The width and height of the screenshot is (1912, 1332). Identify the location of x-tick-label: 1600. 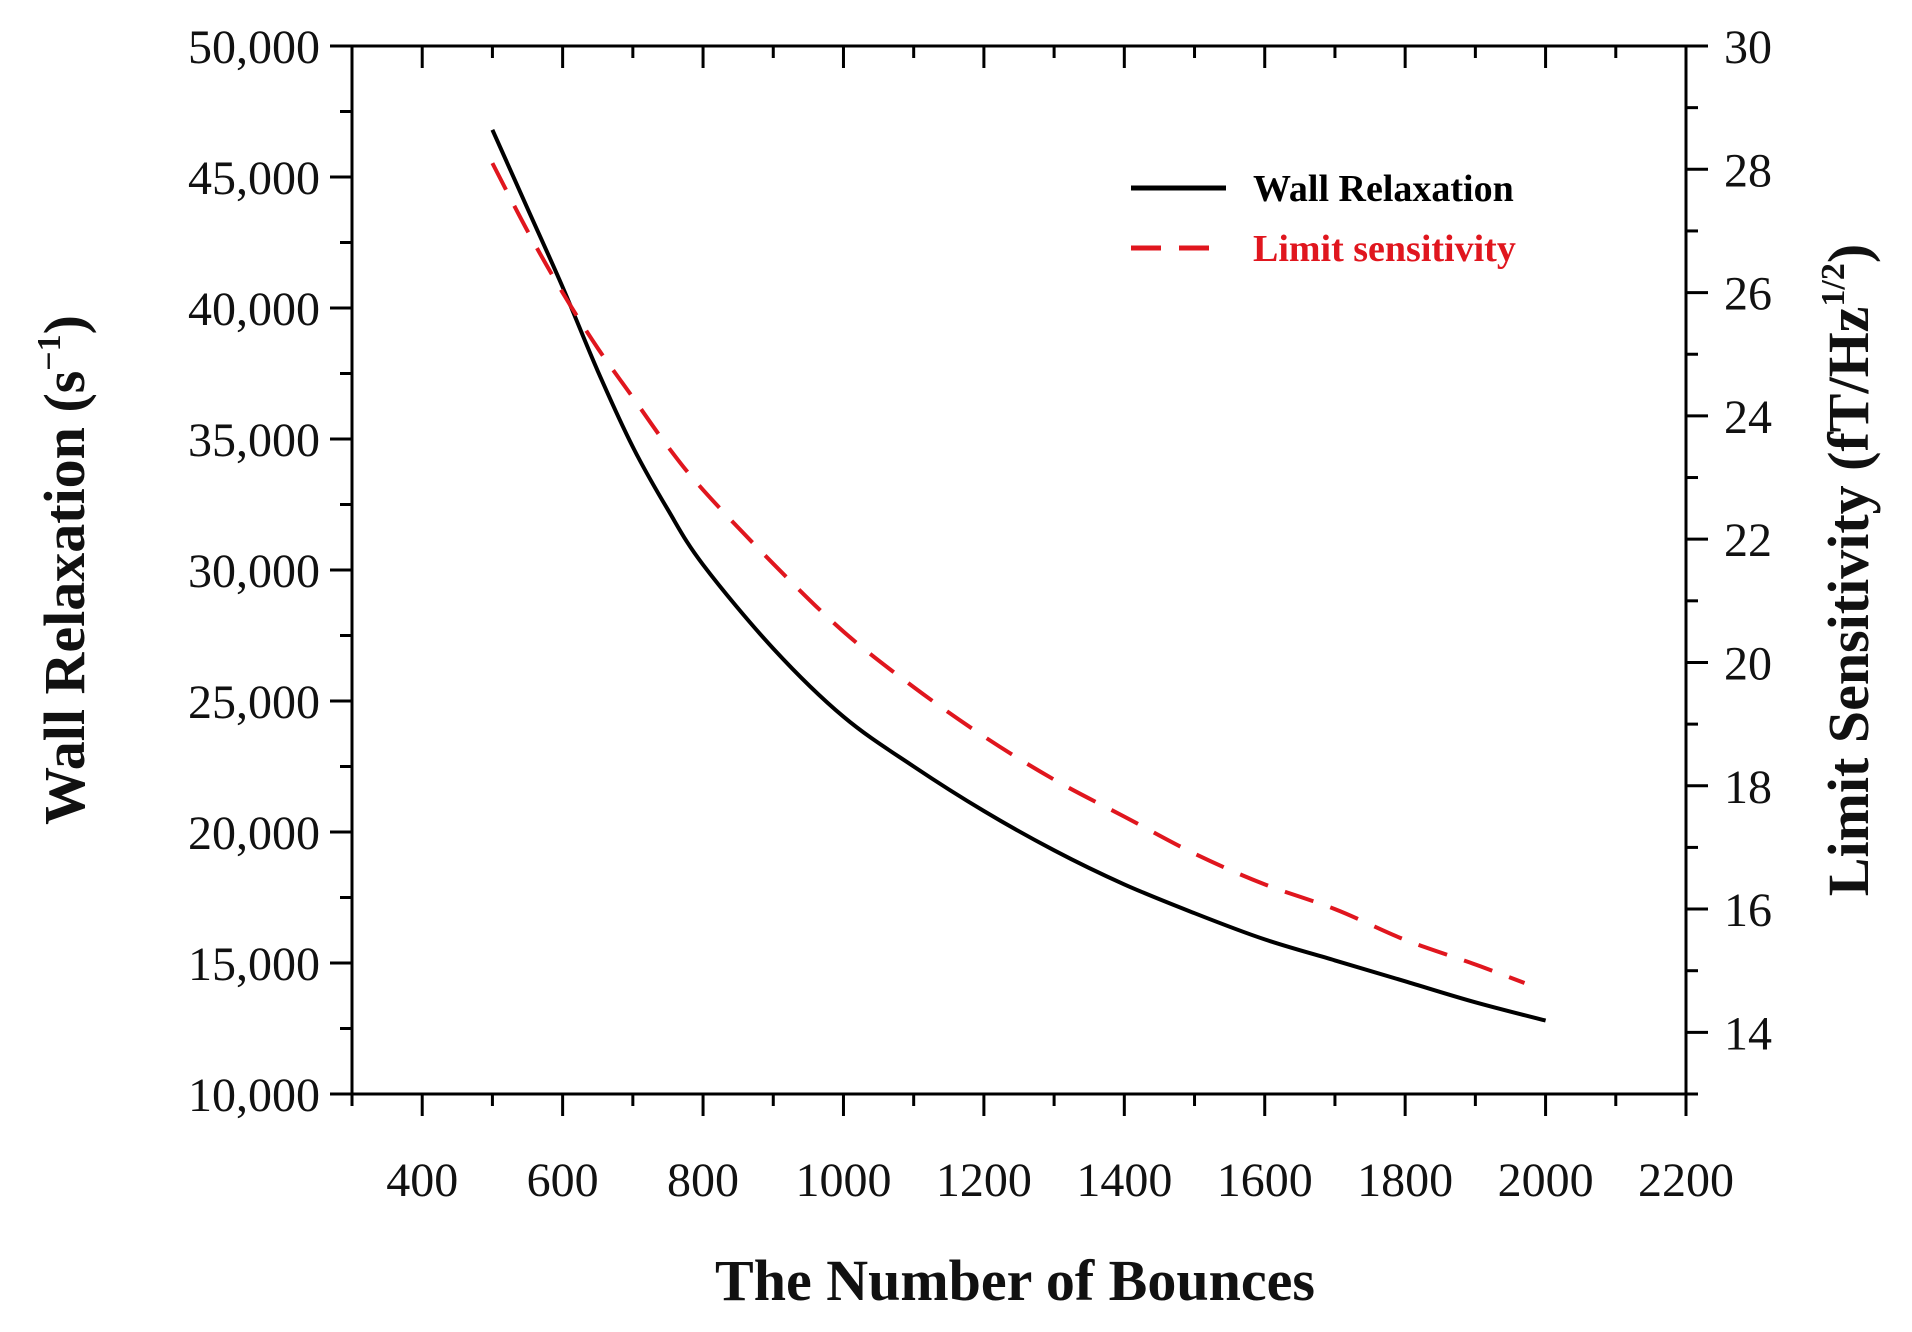
(1265, 1180).